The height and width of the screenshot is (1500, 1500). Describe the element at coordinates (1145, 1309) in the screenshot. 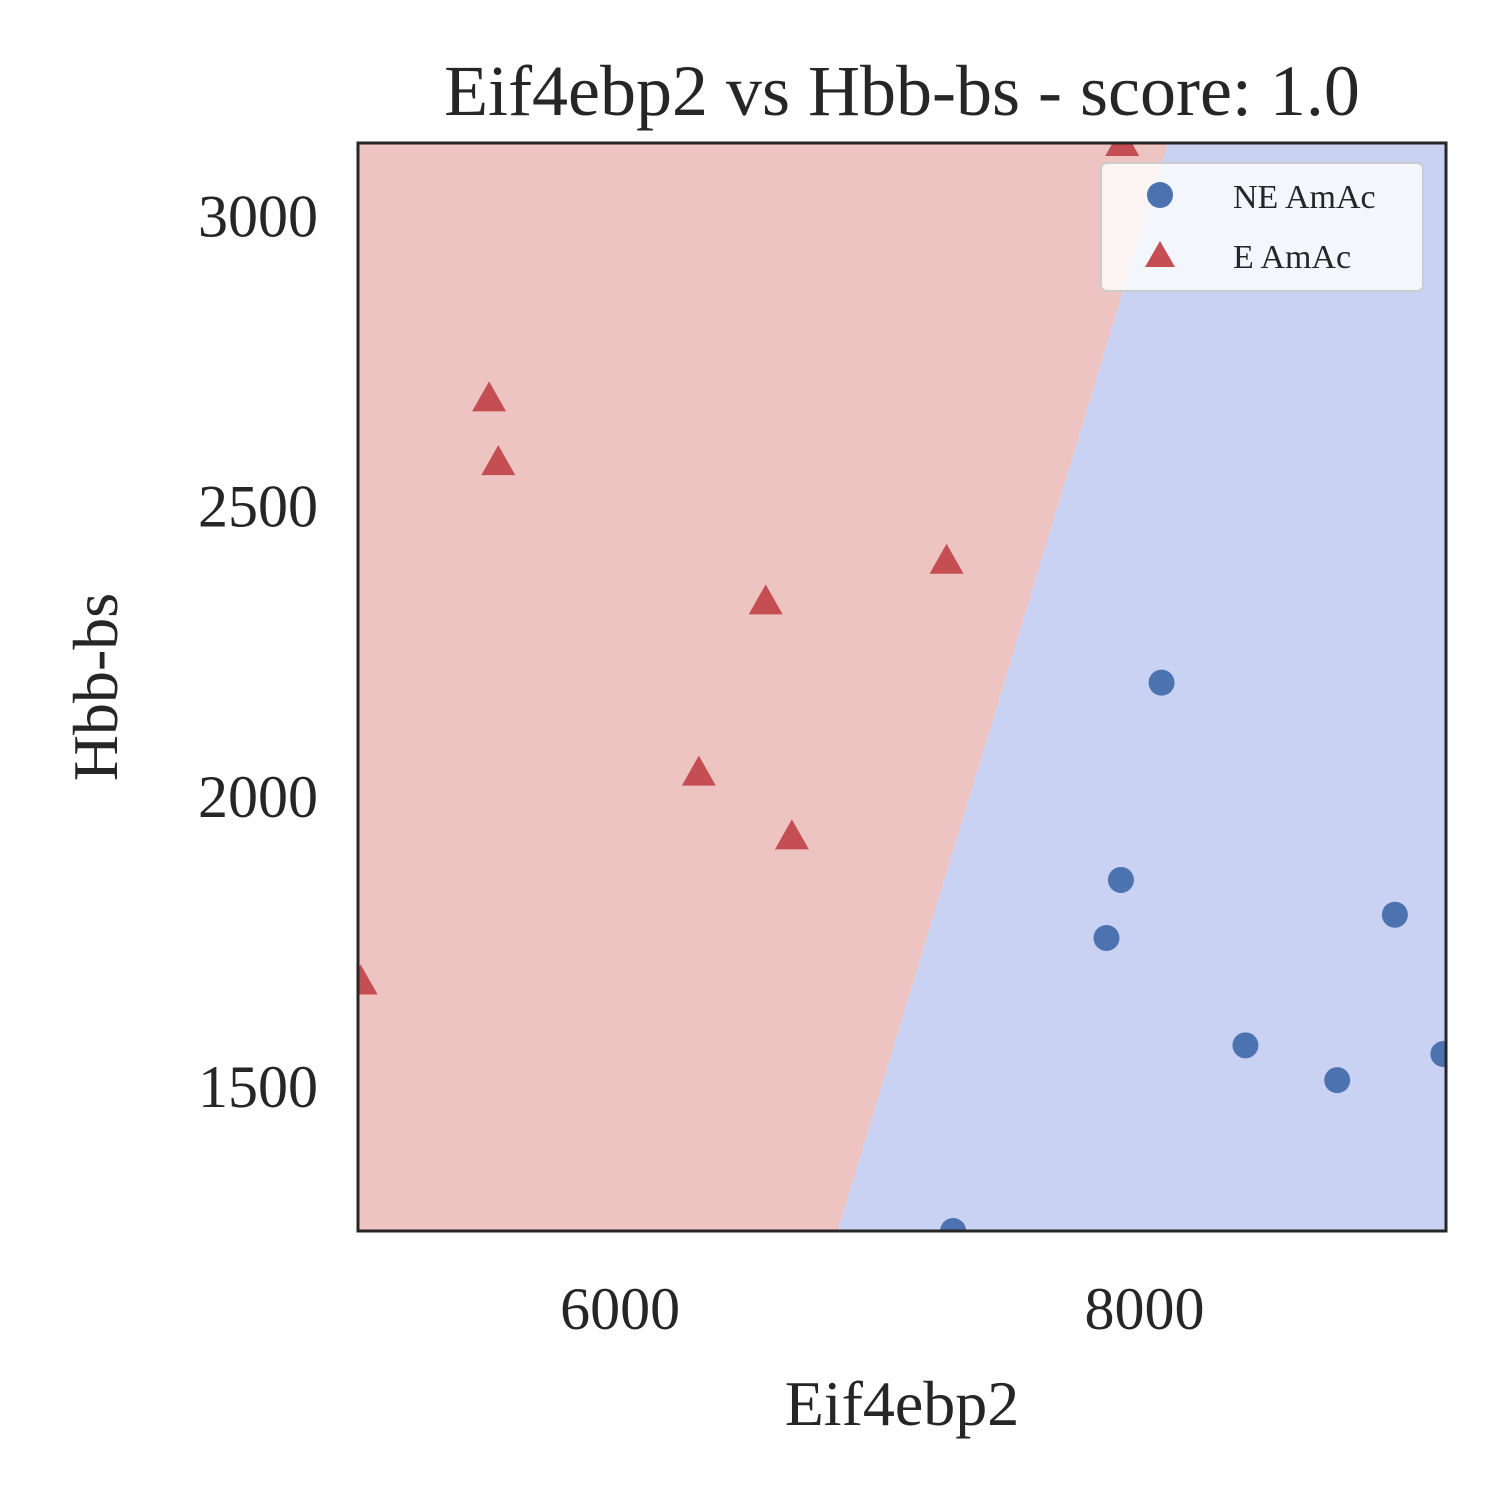

I see `x-tick-label-8000: 8000` at that location.